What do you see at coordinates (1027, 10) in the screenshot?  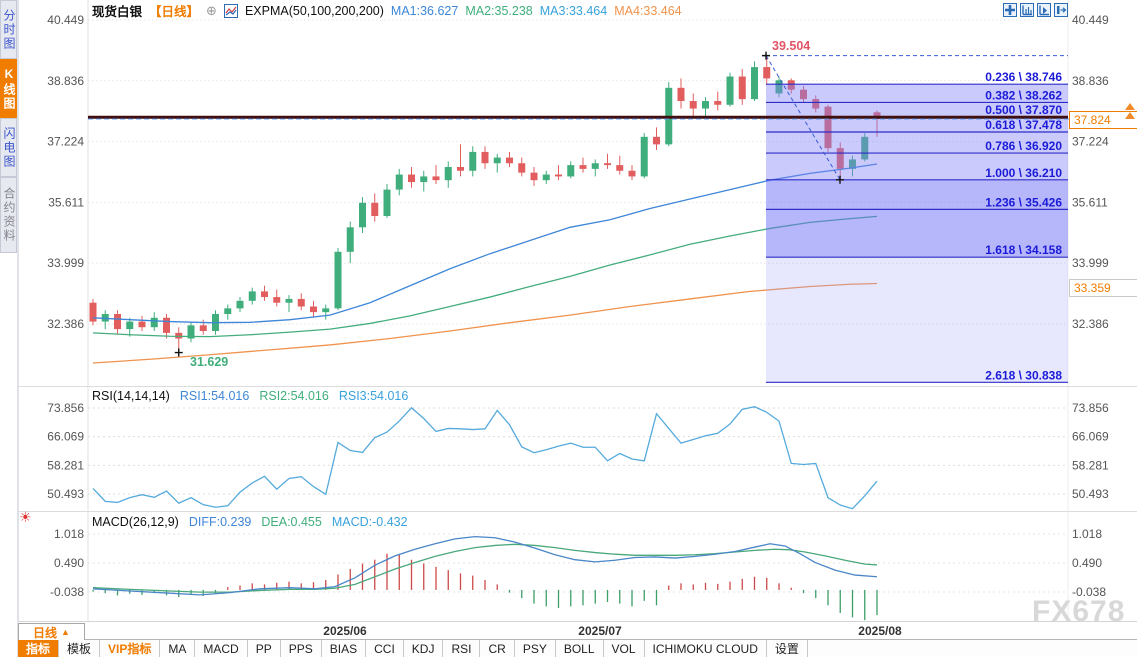 I see `axis-scale-icon` at bounding box center [1027, 10].